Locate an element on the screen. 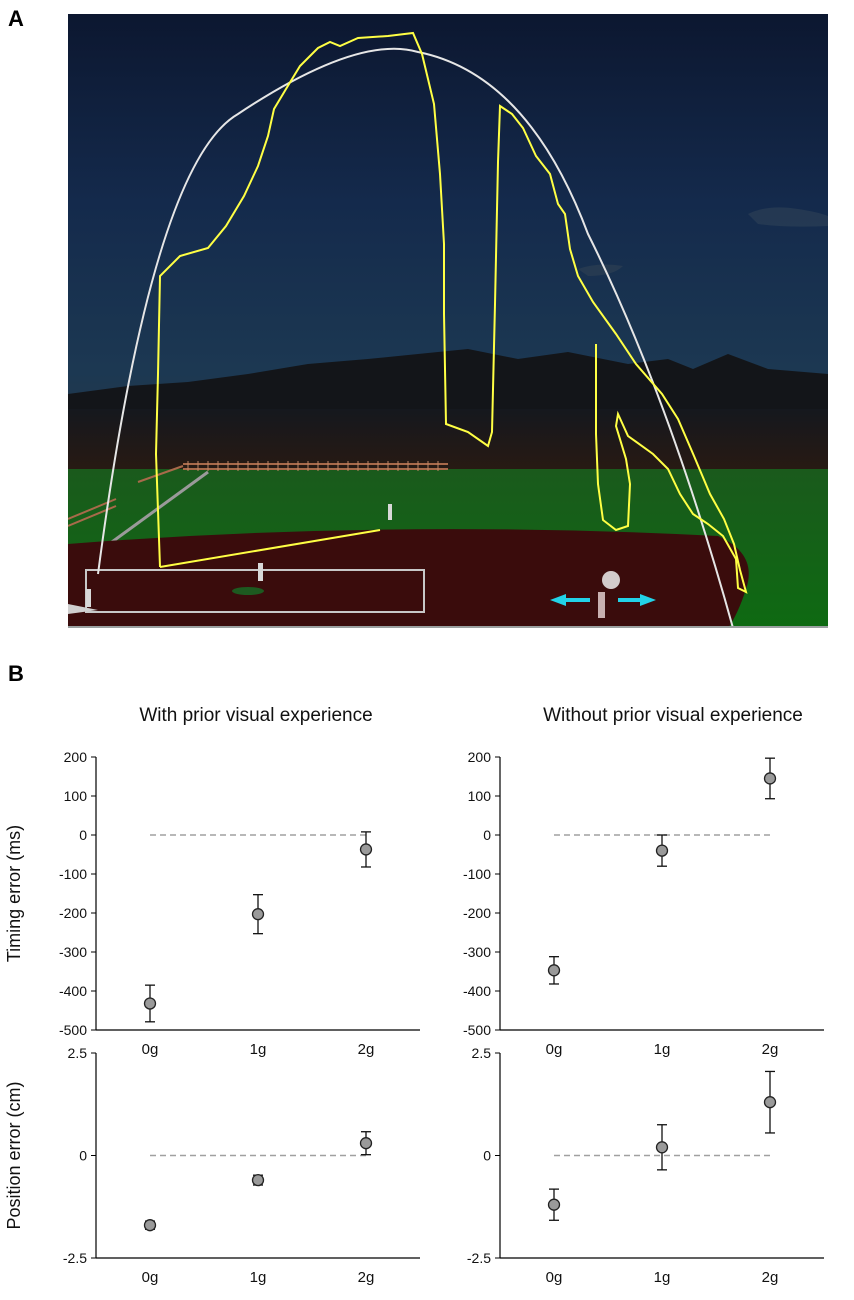 The image size is (854, 1300). panel-a-label: A is located at coordinates (16, 18).